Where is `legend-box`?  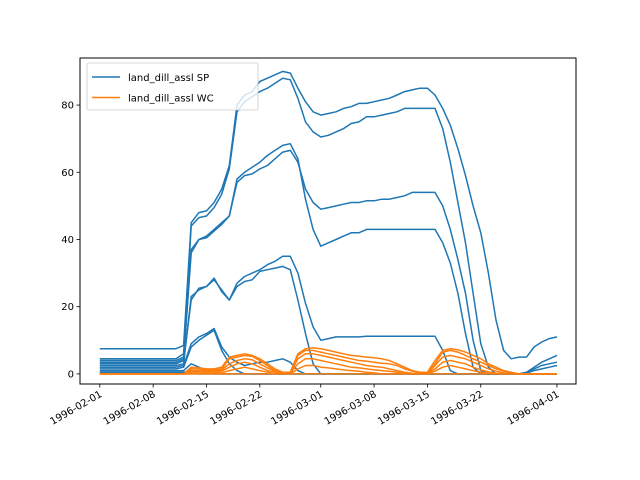
legend-box is located at coordinates (172, 86).